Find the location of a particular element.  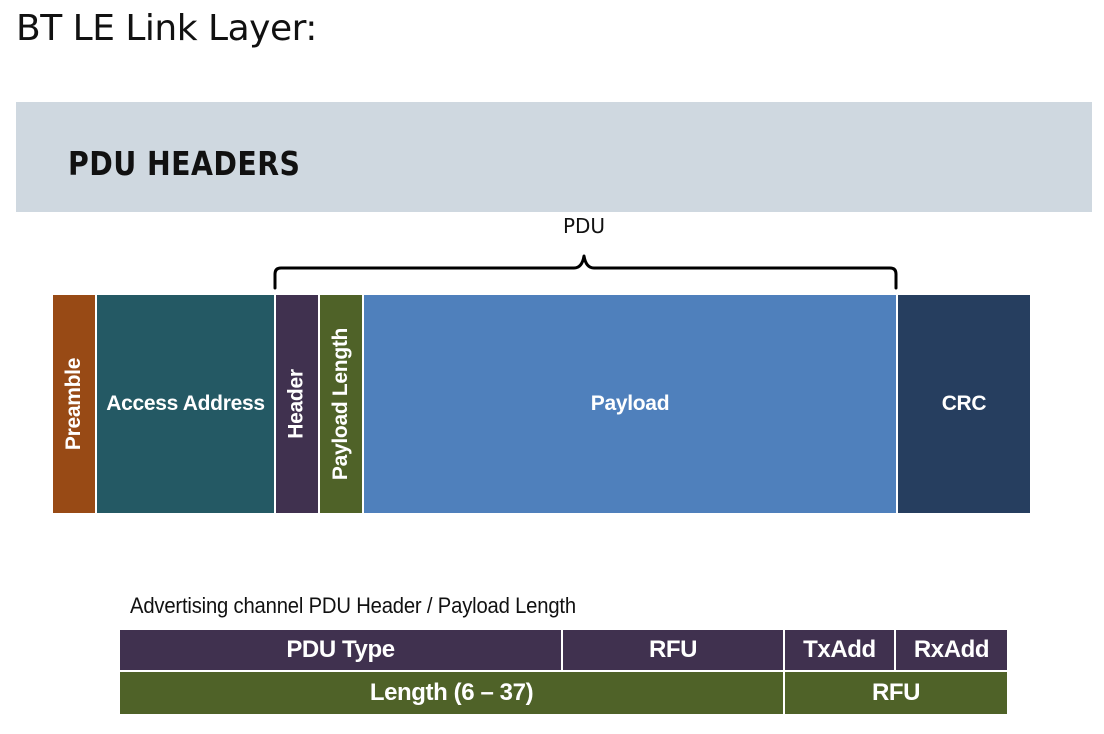

cell-rxadd: RxAdd is located at coordinates (951, 651).